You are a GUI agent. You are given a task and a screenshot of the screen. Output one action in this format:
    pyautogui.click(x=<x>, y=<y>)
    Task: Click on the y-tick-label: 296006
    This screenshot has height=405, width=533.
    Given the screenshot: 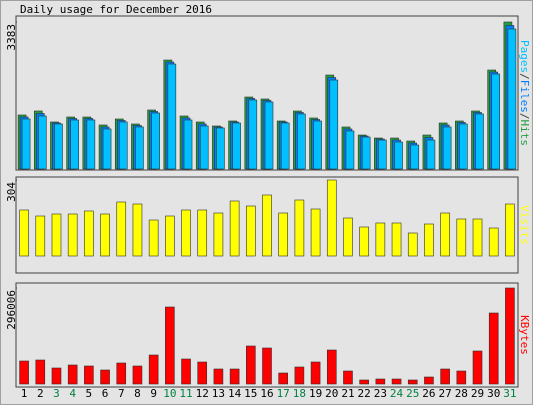 What is the action you would take?
    pyautogui.click(x=11, y=310)
    